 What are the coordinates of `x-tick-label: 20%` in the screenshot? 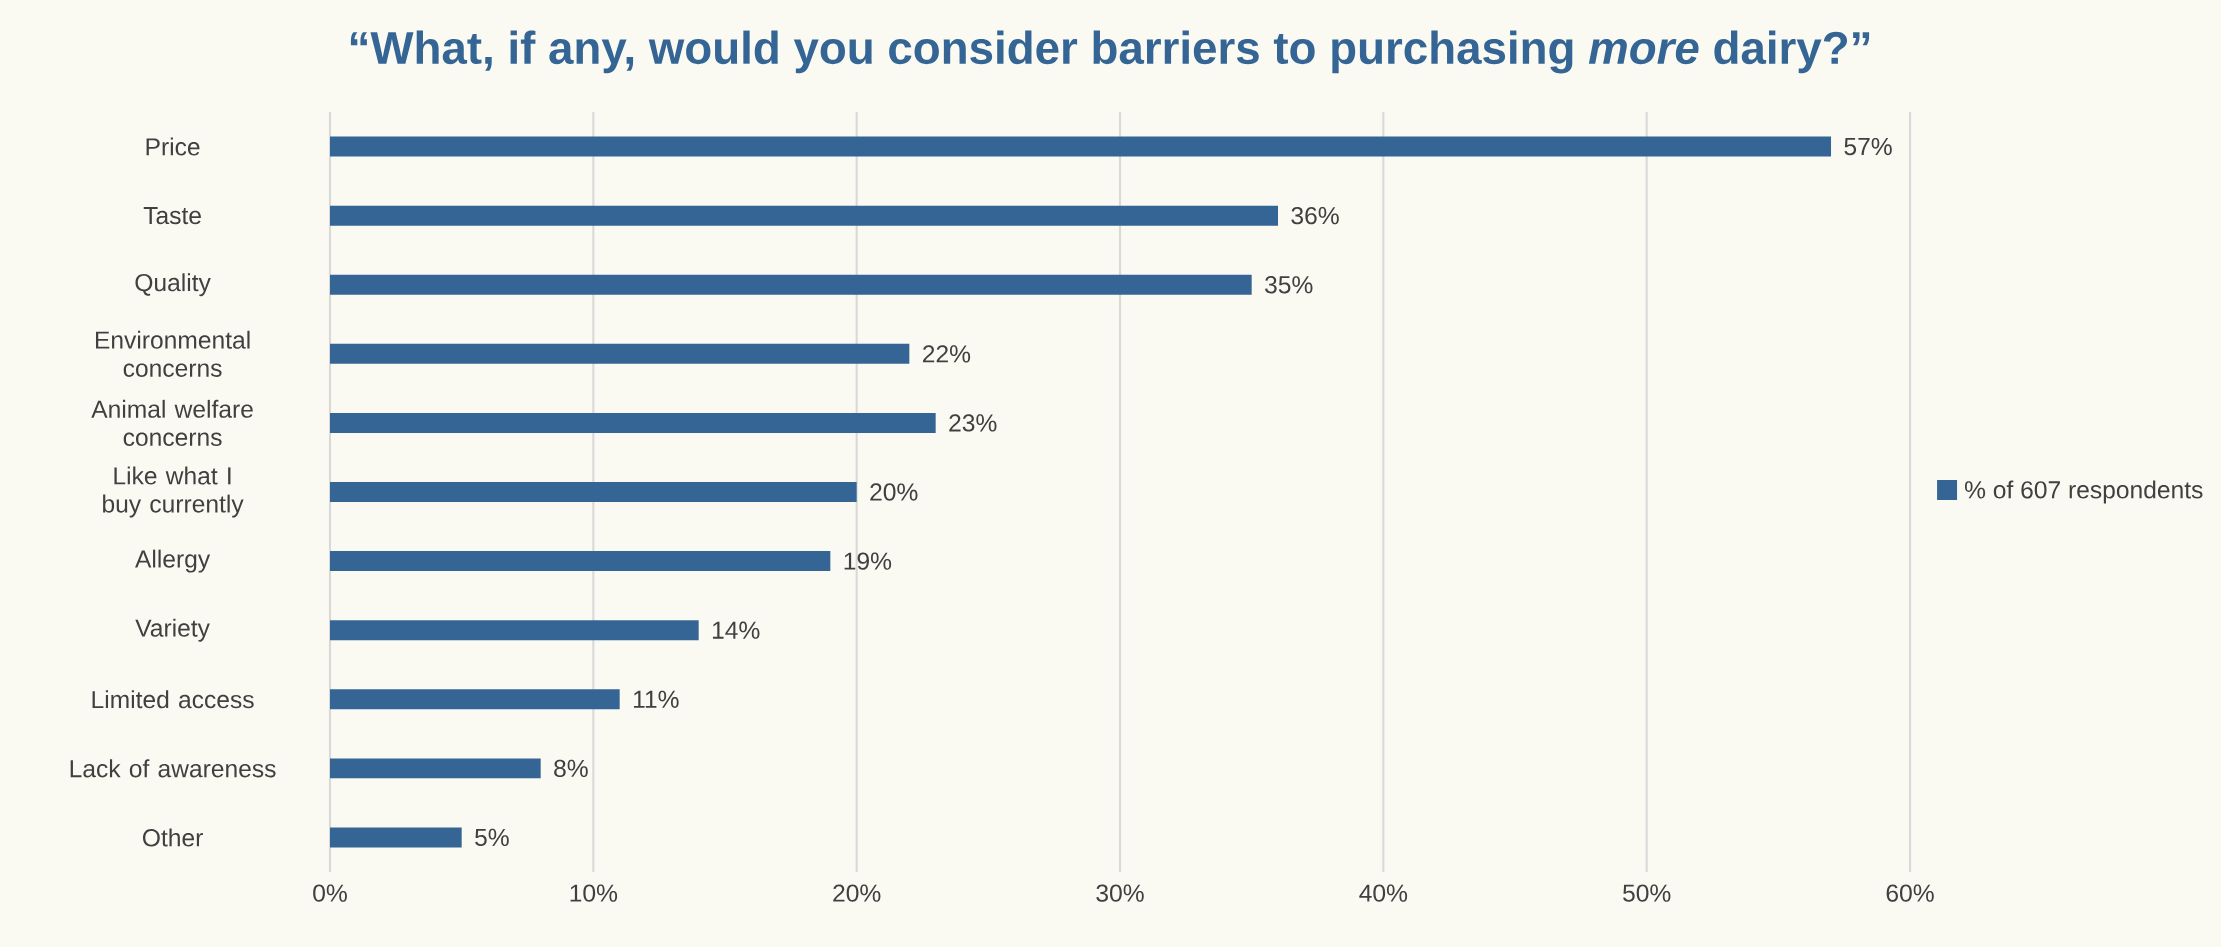 It's located at (857, 893).